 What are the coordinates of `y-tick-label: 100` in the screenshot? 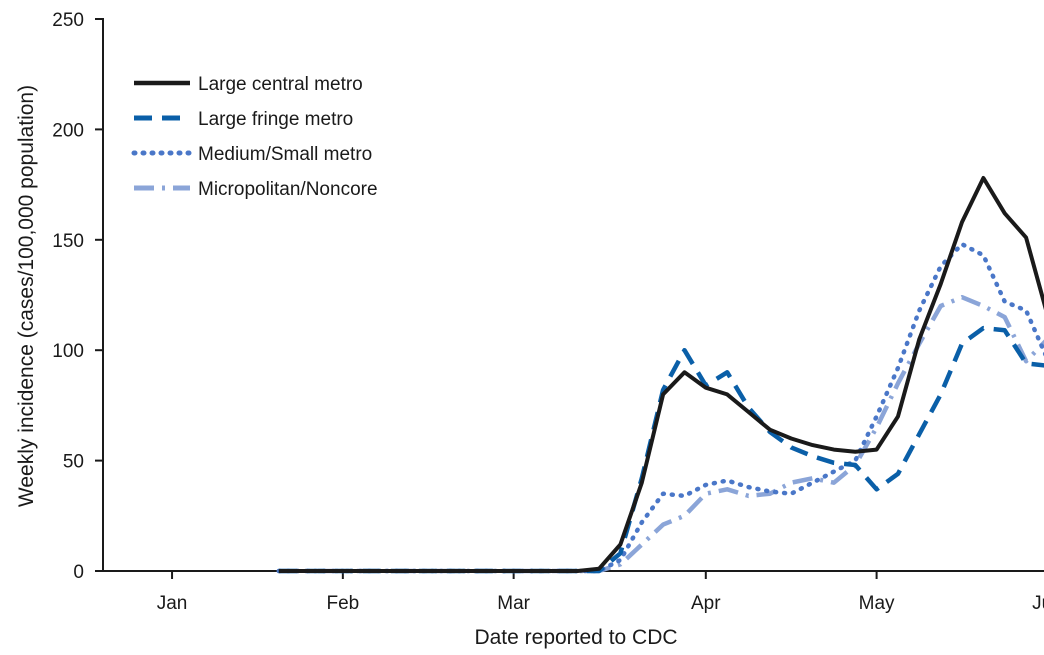 It's located at (68, 351).